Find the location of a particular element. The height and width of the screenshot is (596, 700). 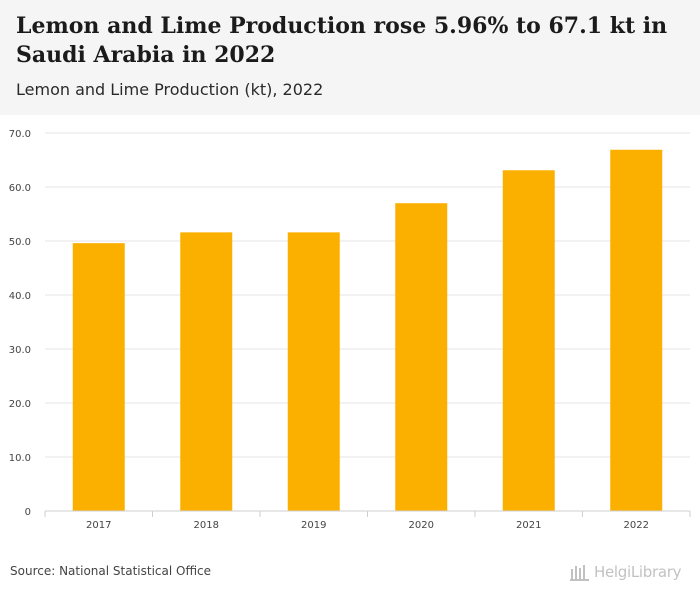

helgi-library-logo: HelgiLibrary is located at coordinates (626, 572).